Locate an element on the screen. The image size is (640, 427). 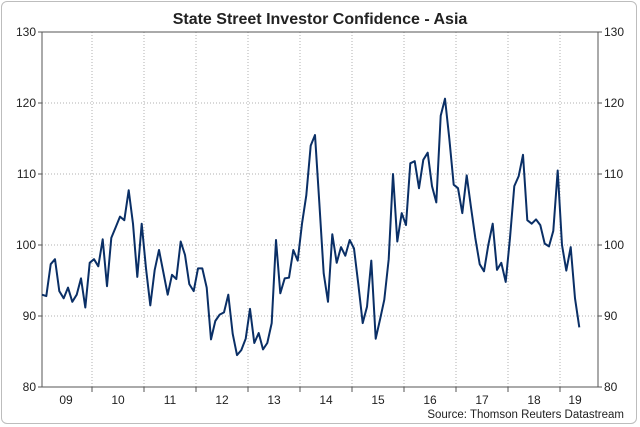
x-tick-label: 09 is located at coordinates (66, 400).